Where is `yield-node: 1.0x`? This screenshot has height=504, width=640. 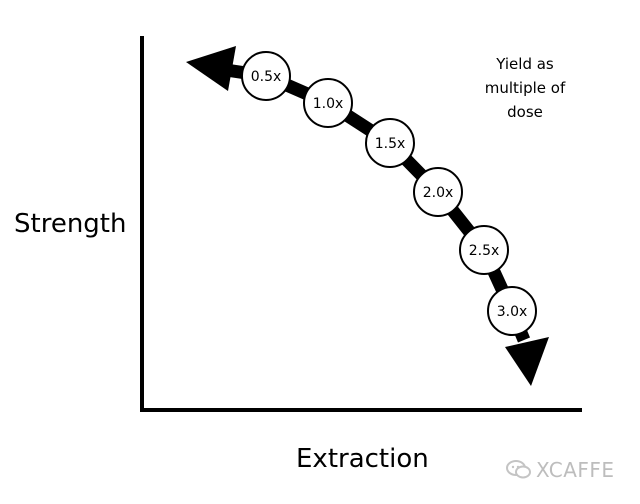 yield-node: 1.0x is located at coordinates (328, 103).